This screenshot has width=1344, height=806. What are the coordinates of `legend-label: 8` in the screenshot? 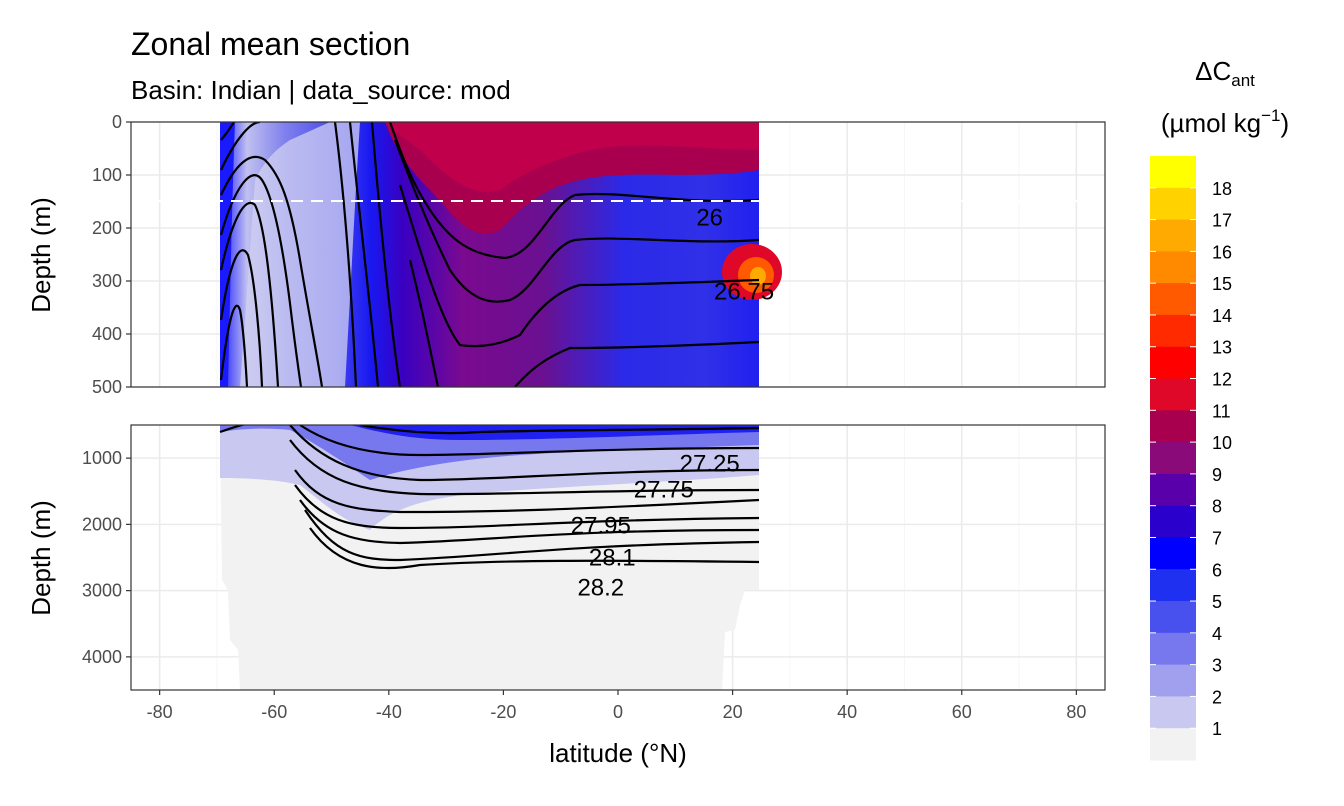 It's located at (1217, 507).